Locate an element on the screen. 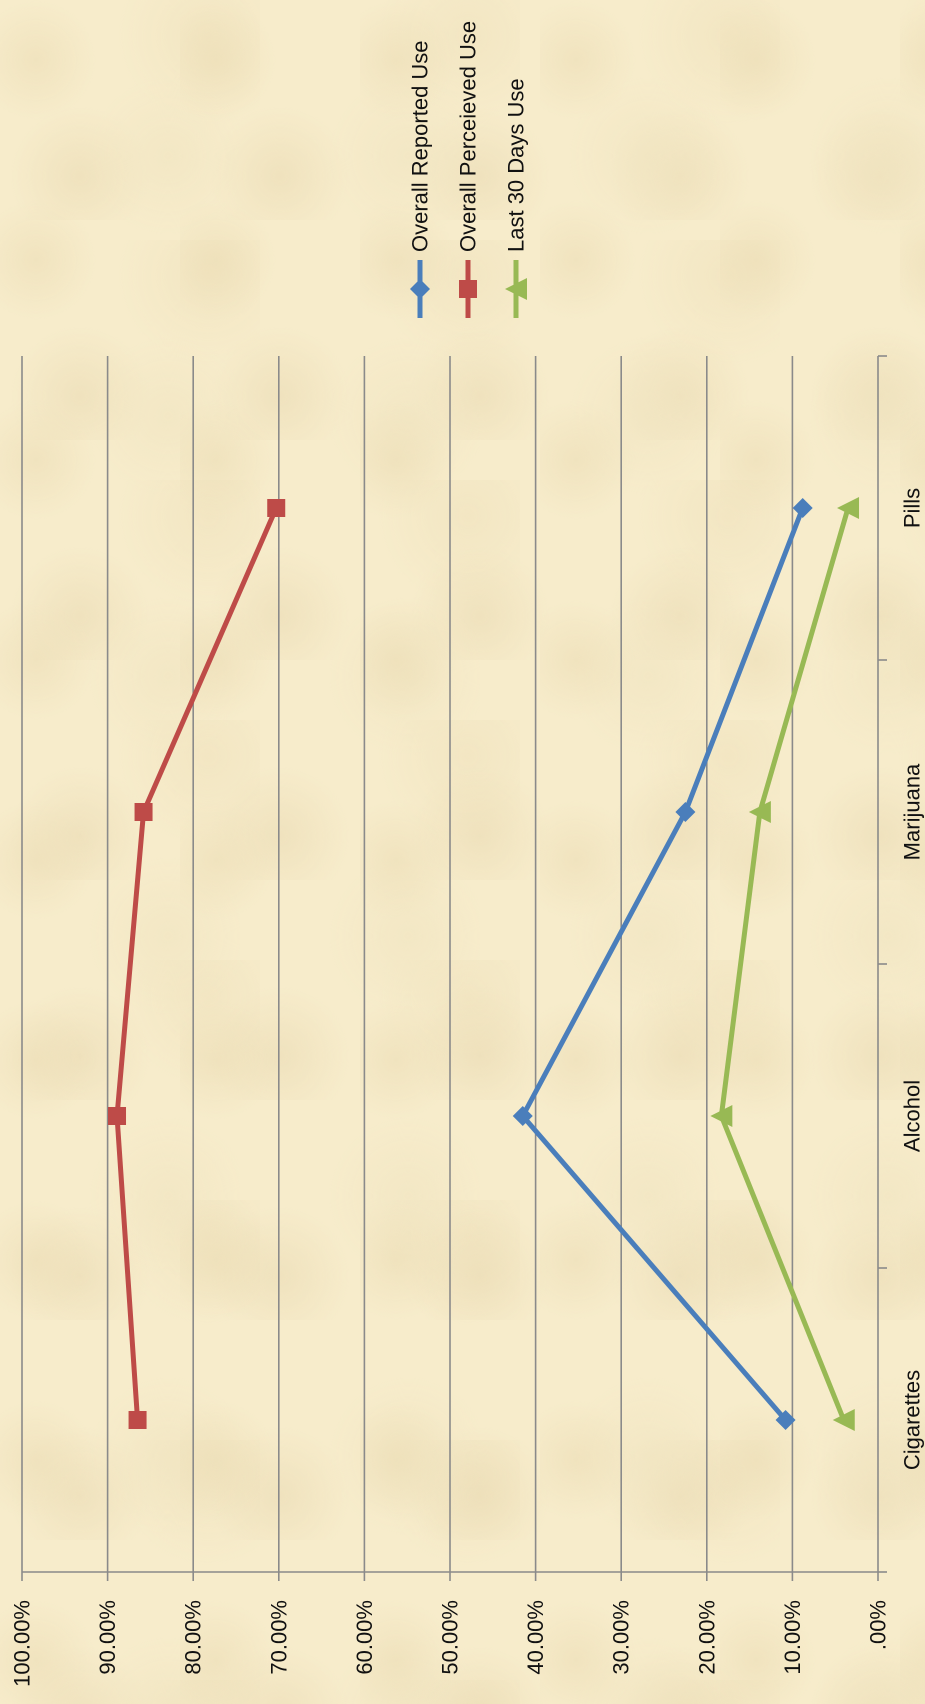 Image resolution: width=925 pixels, height=1704 pixels. y-tick-label: 80.00% is located at coordinates (193, 1637).